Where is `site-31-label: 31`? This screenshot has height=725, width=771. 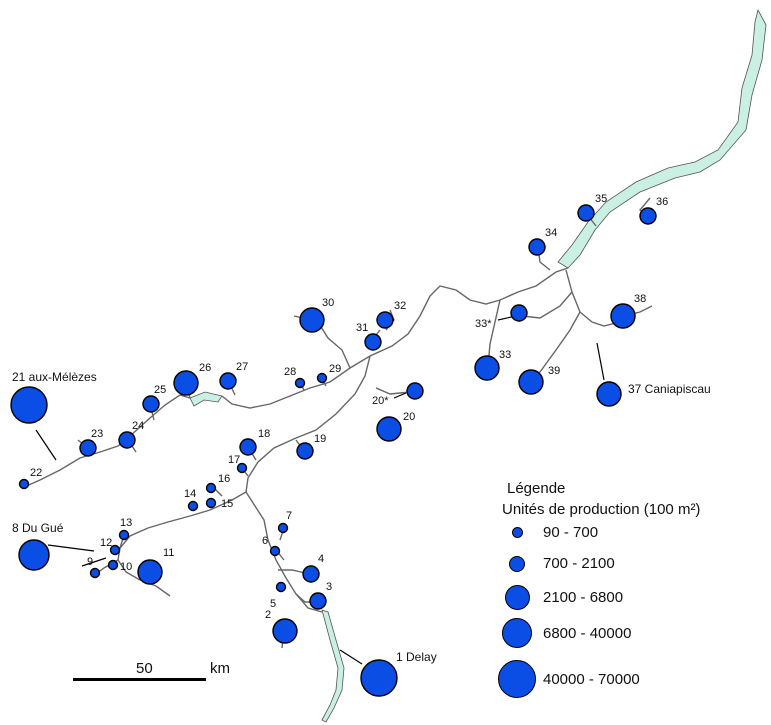
site-31-label: 31 is located at coordinates (362, 328).